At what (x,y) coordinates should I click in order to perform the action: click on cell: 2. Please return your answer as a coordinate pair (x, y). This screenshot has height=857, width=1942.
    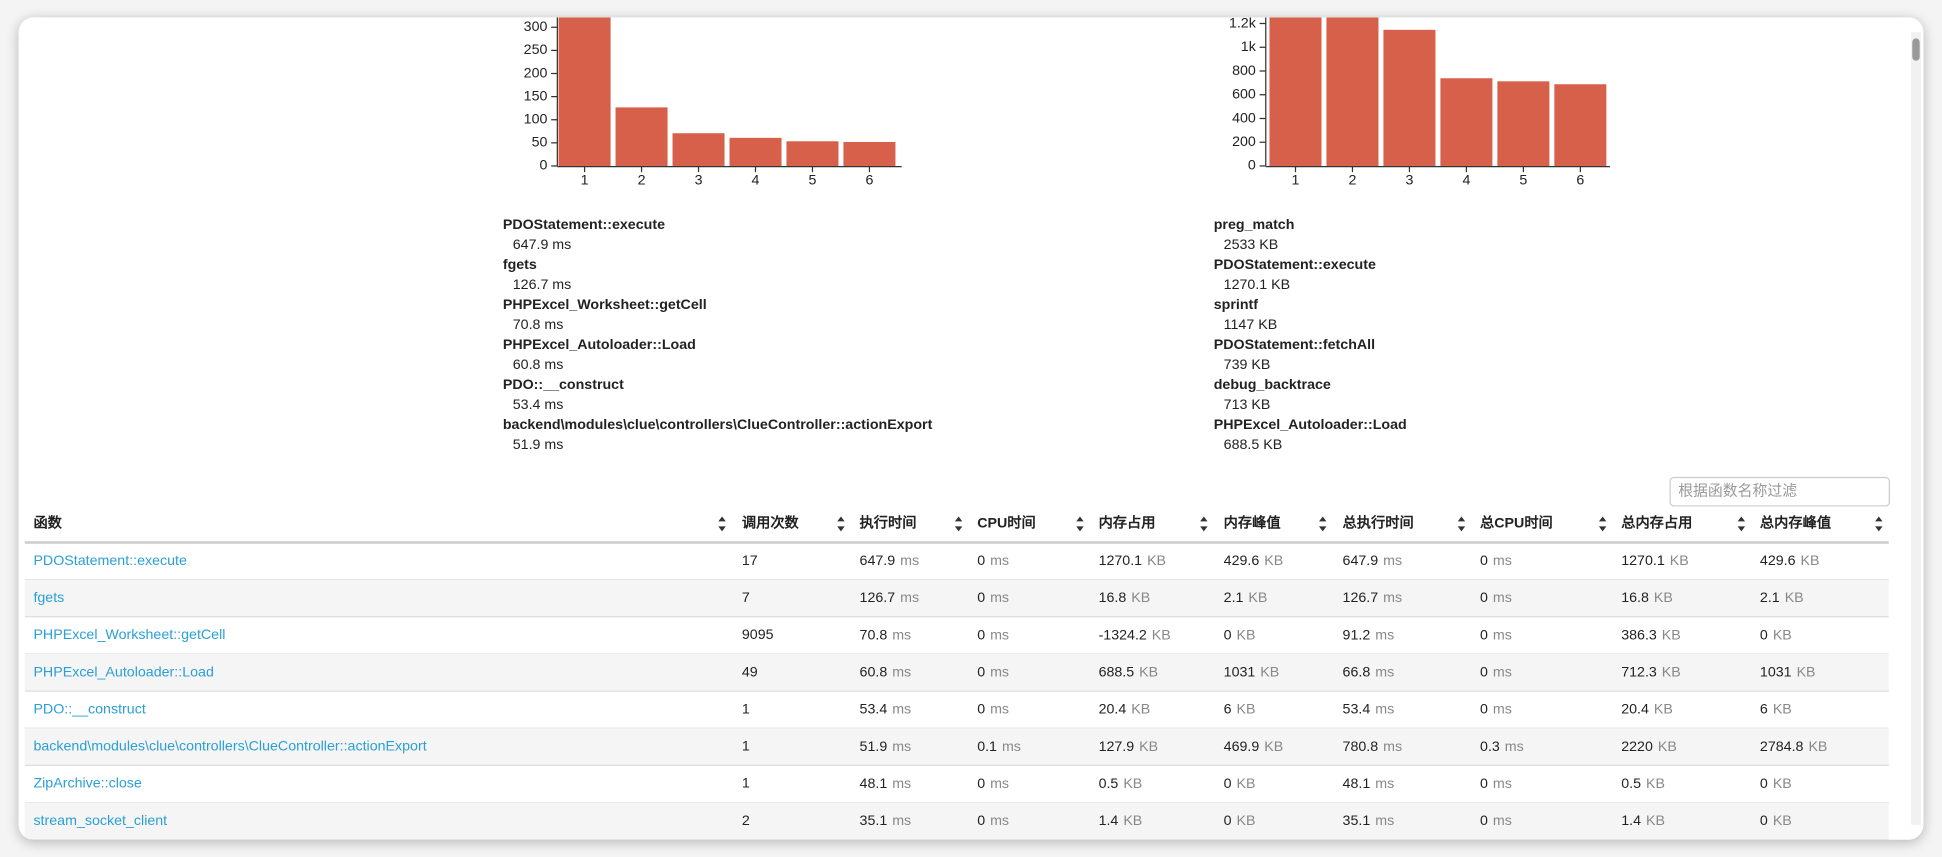
    Looking at the image, I should click on (746, 821).